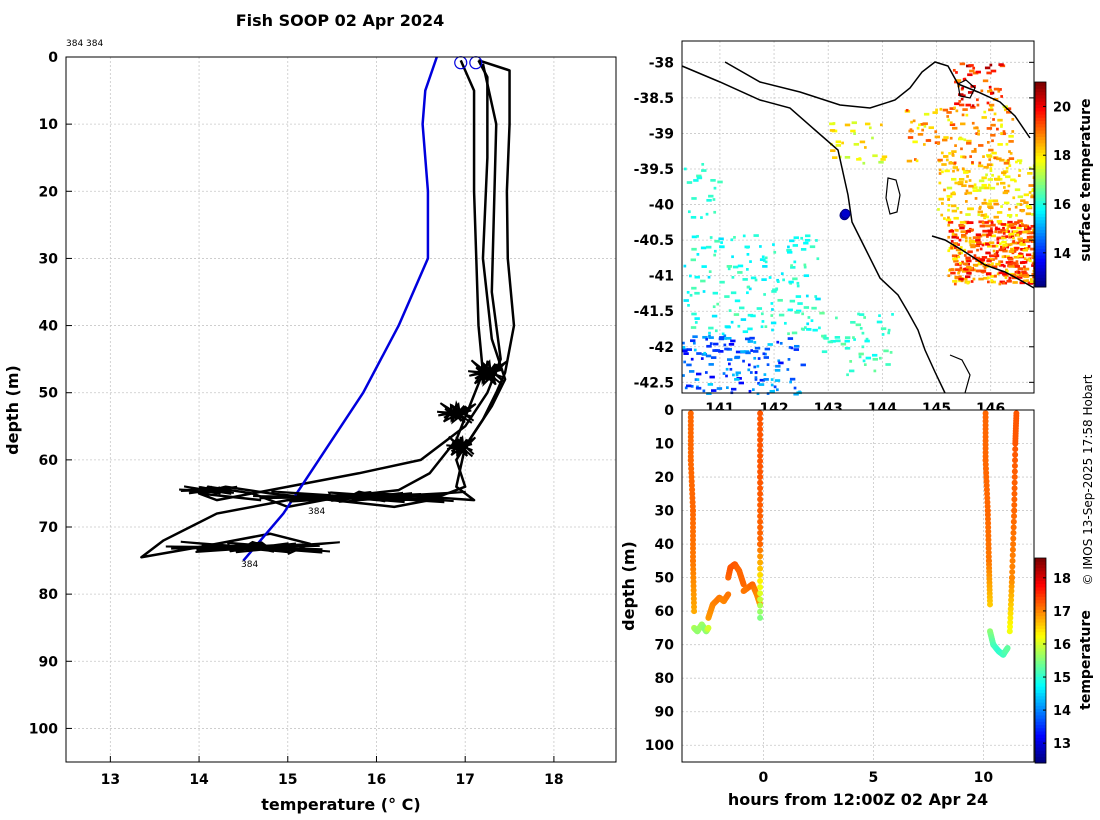  What do you see at coordinates (858, 217) in the screenshot?
I see `map-plot-area` at bounding box center [858, 217].